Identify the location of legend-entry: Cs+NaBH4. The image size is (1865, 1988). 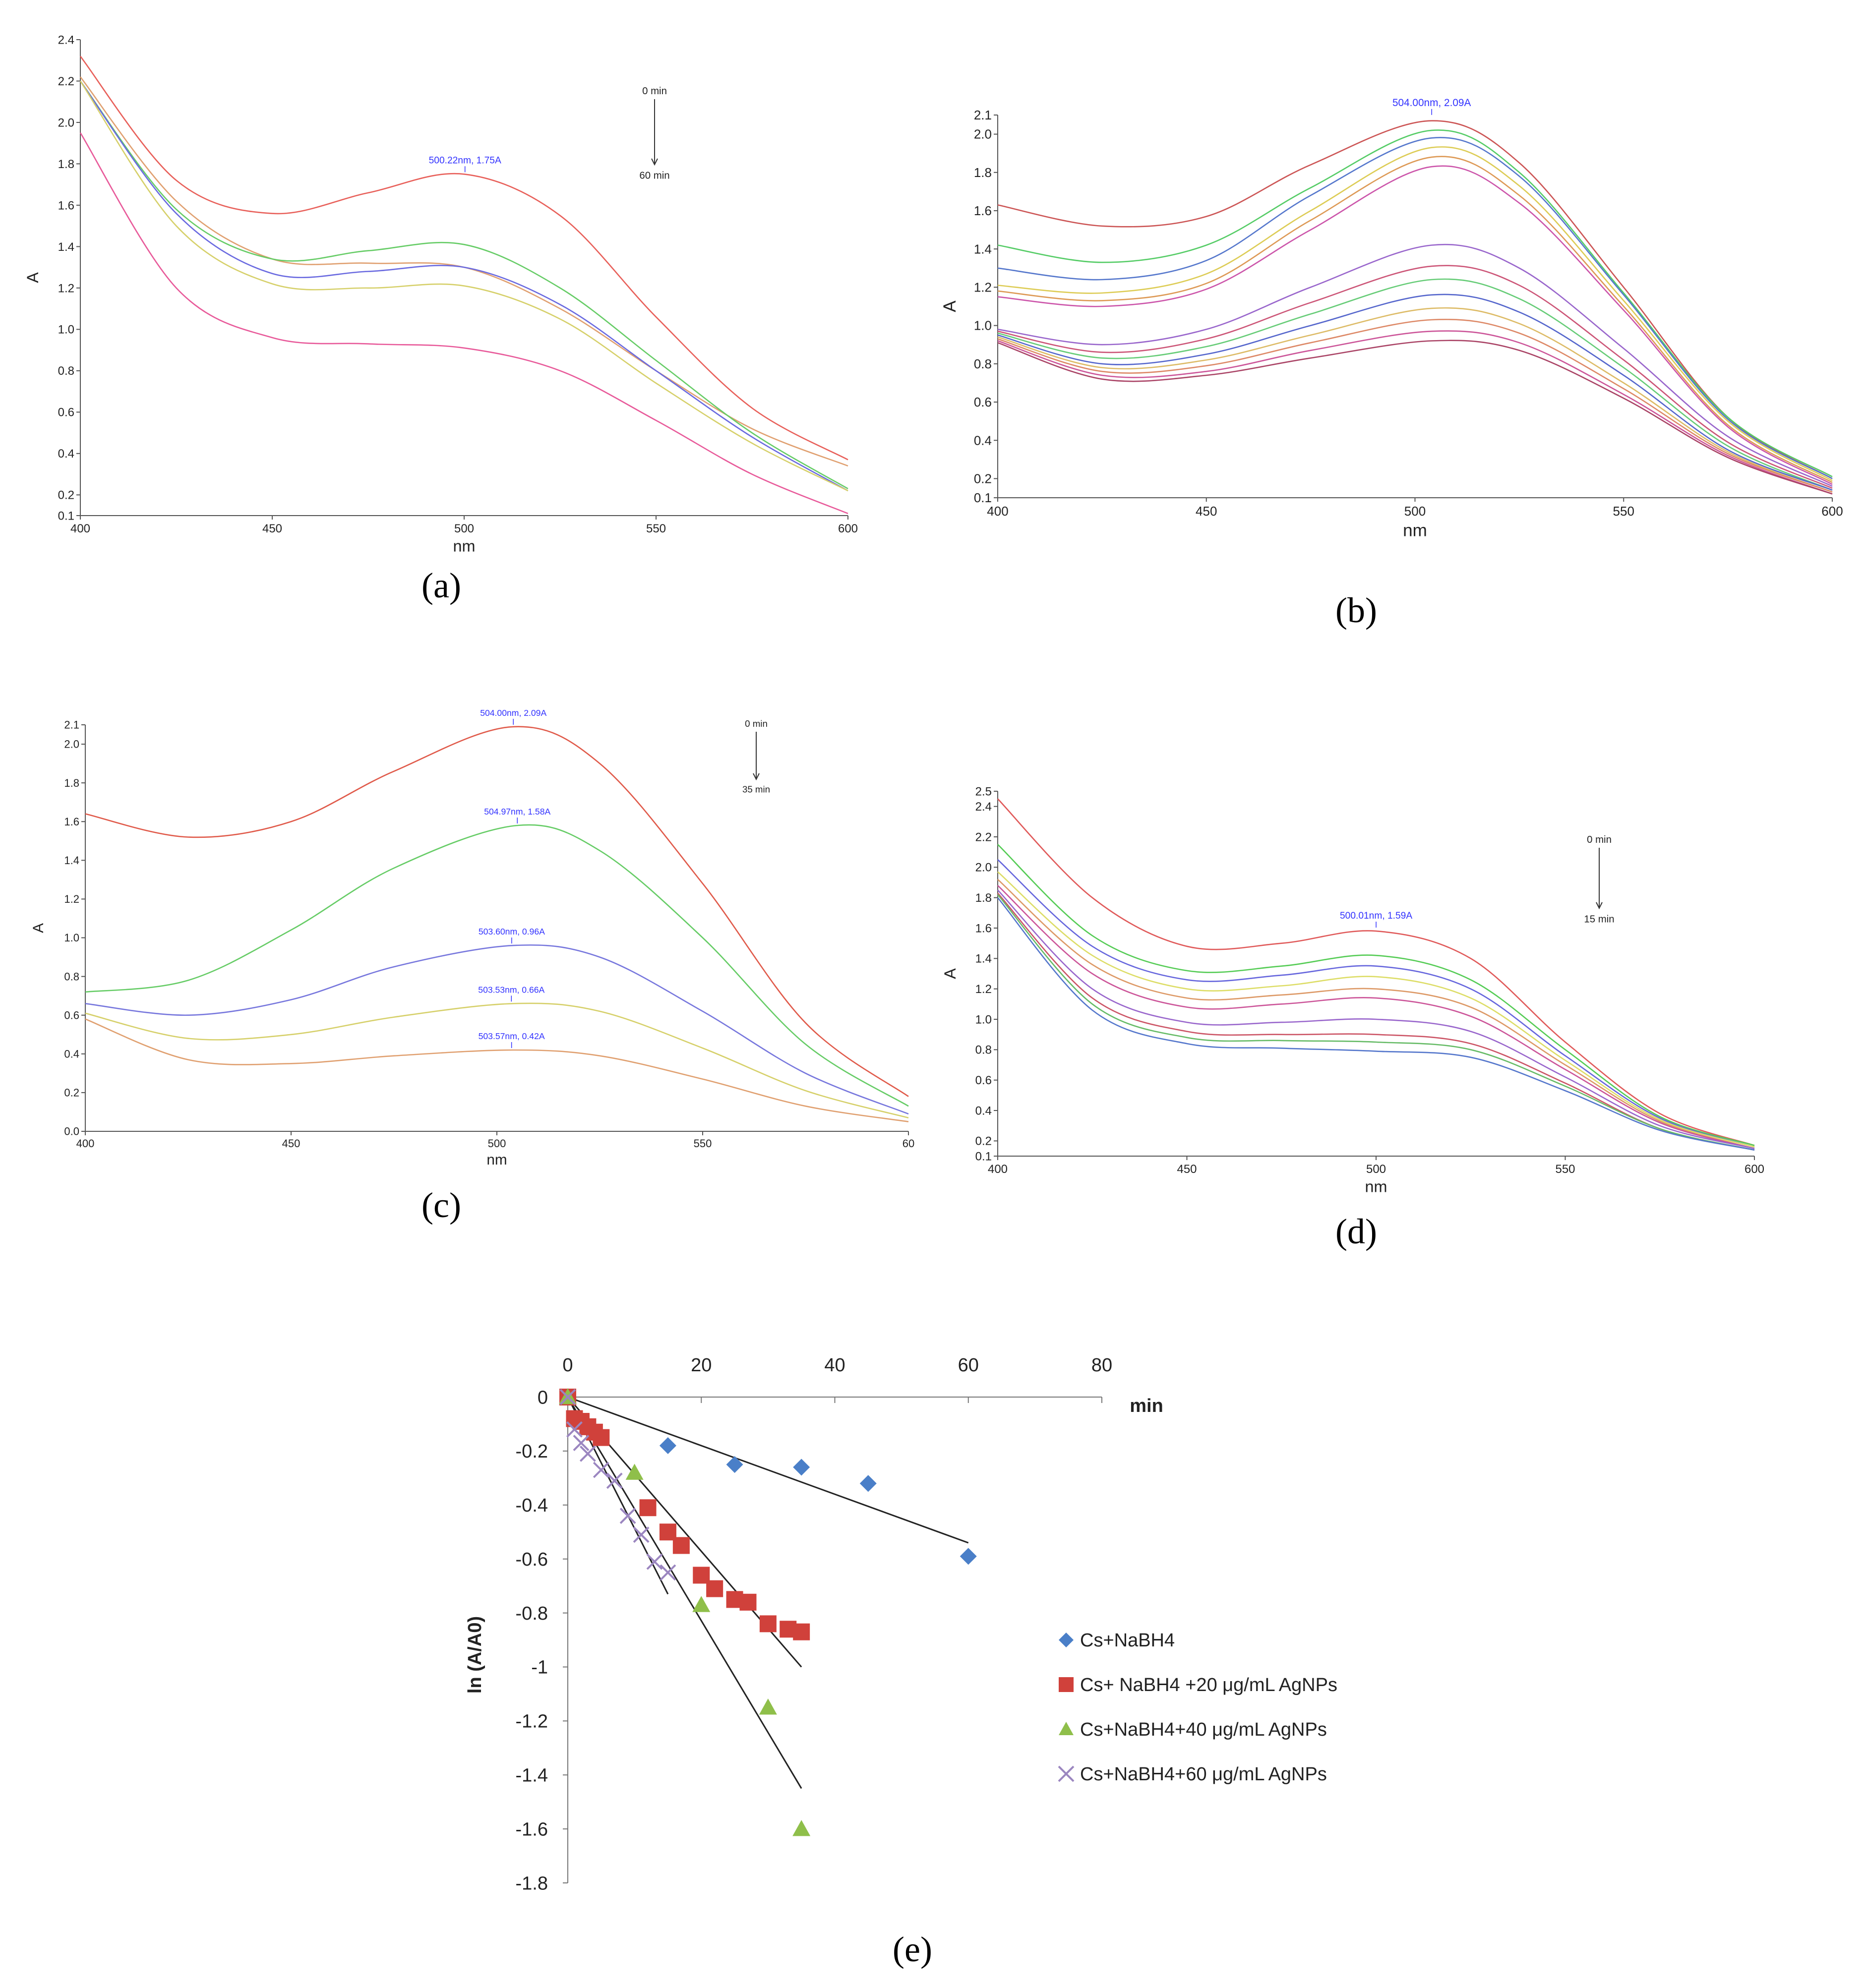
(1127, 1640).